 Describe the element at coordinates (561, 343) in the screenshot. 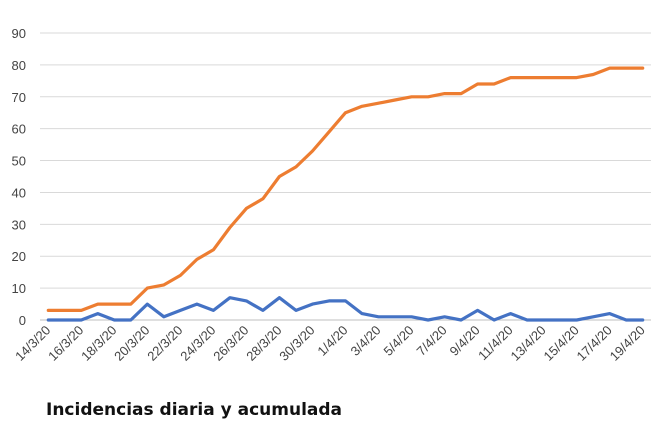

I see `x-tick-label: 15/4/20` at that location.